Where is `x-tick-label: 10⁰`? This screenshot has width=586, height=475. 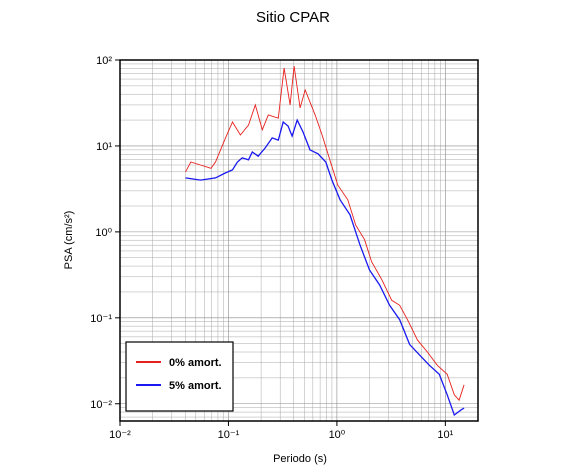
x-tick-label: 10⁰ is located at coordinates (337, 435).